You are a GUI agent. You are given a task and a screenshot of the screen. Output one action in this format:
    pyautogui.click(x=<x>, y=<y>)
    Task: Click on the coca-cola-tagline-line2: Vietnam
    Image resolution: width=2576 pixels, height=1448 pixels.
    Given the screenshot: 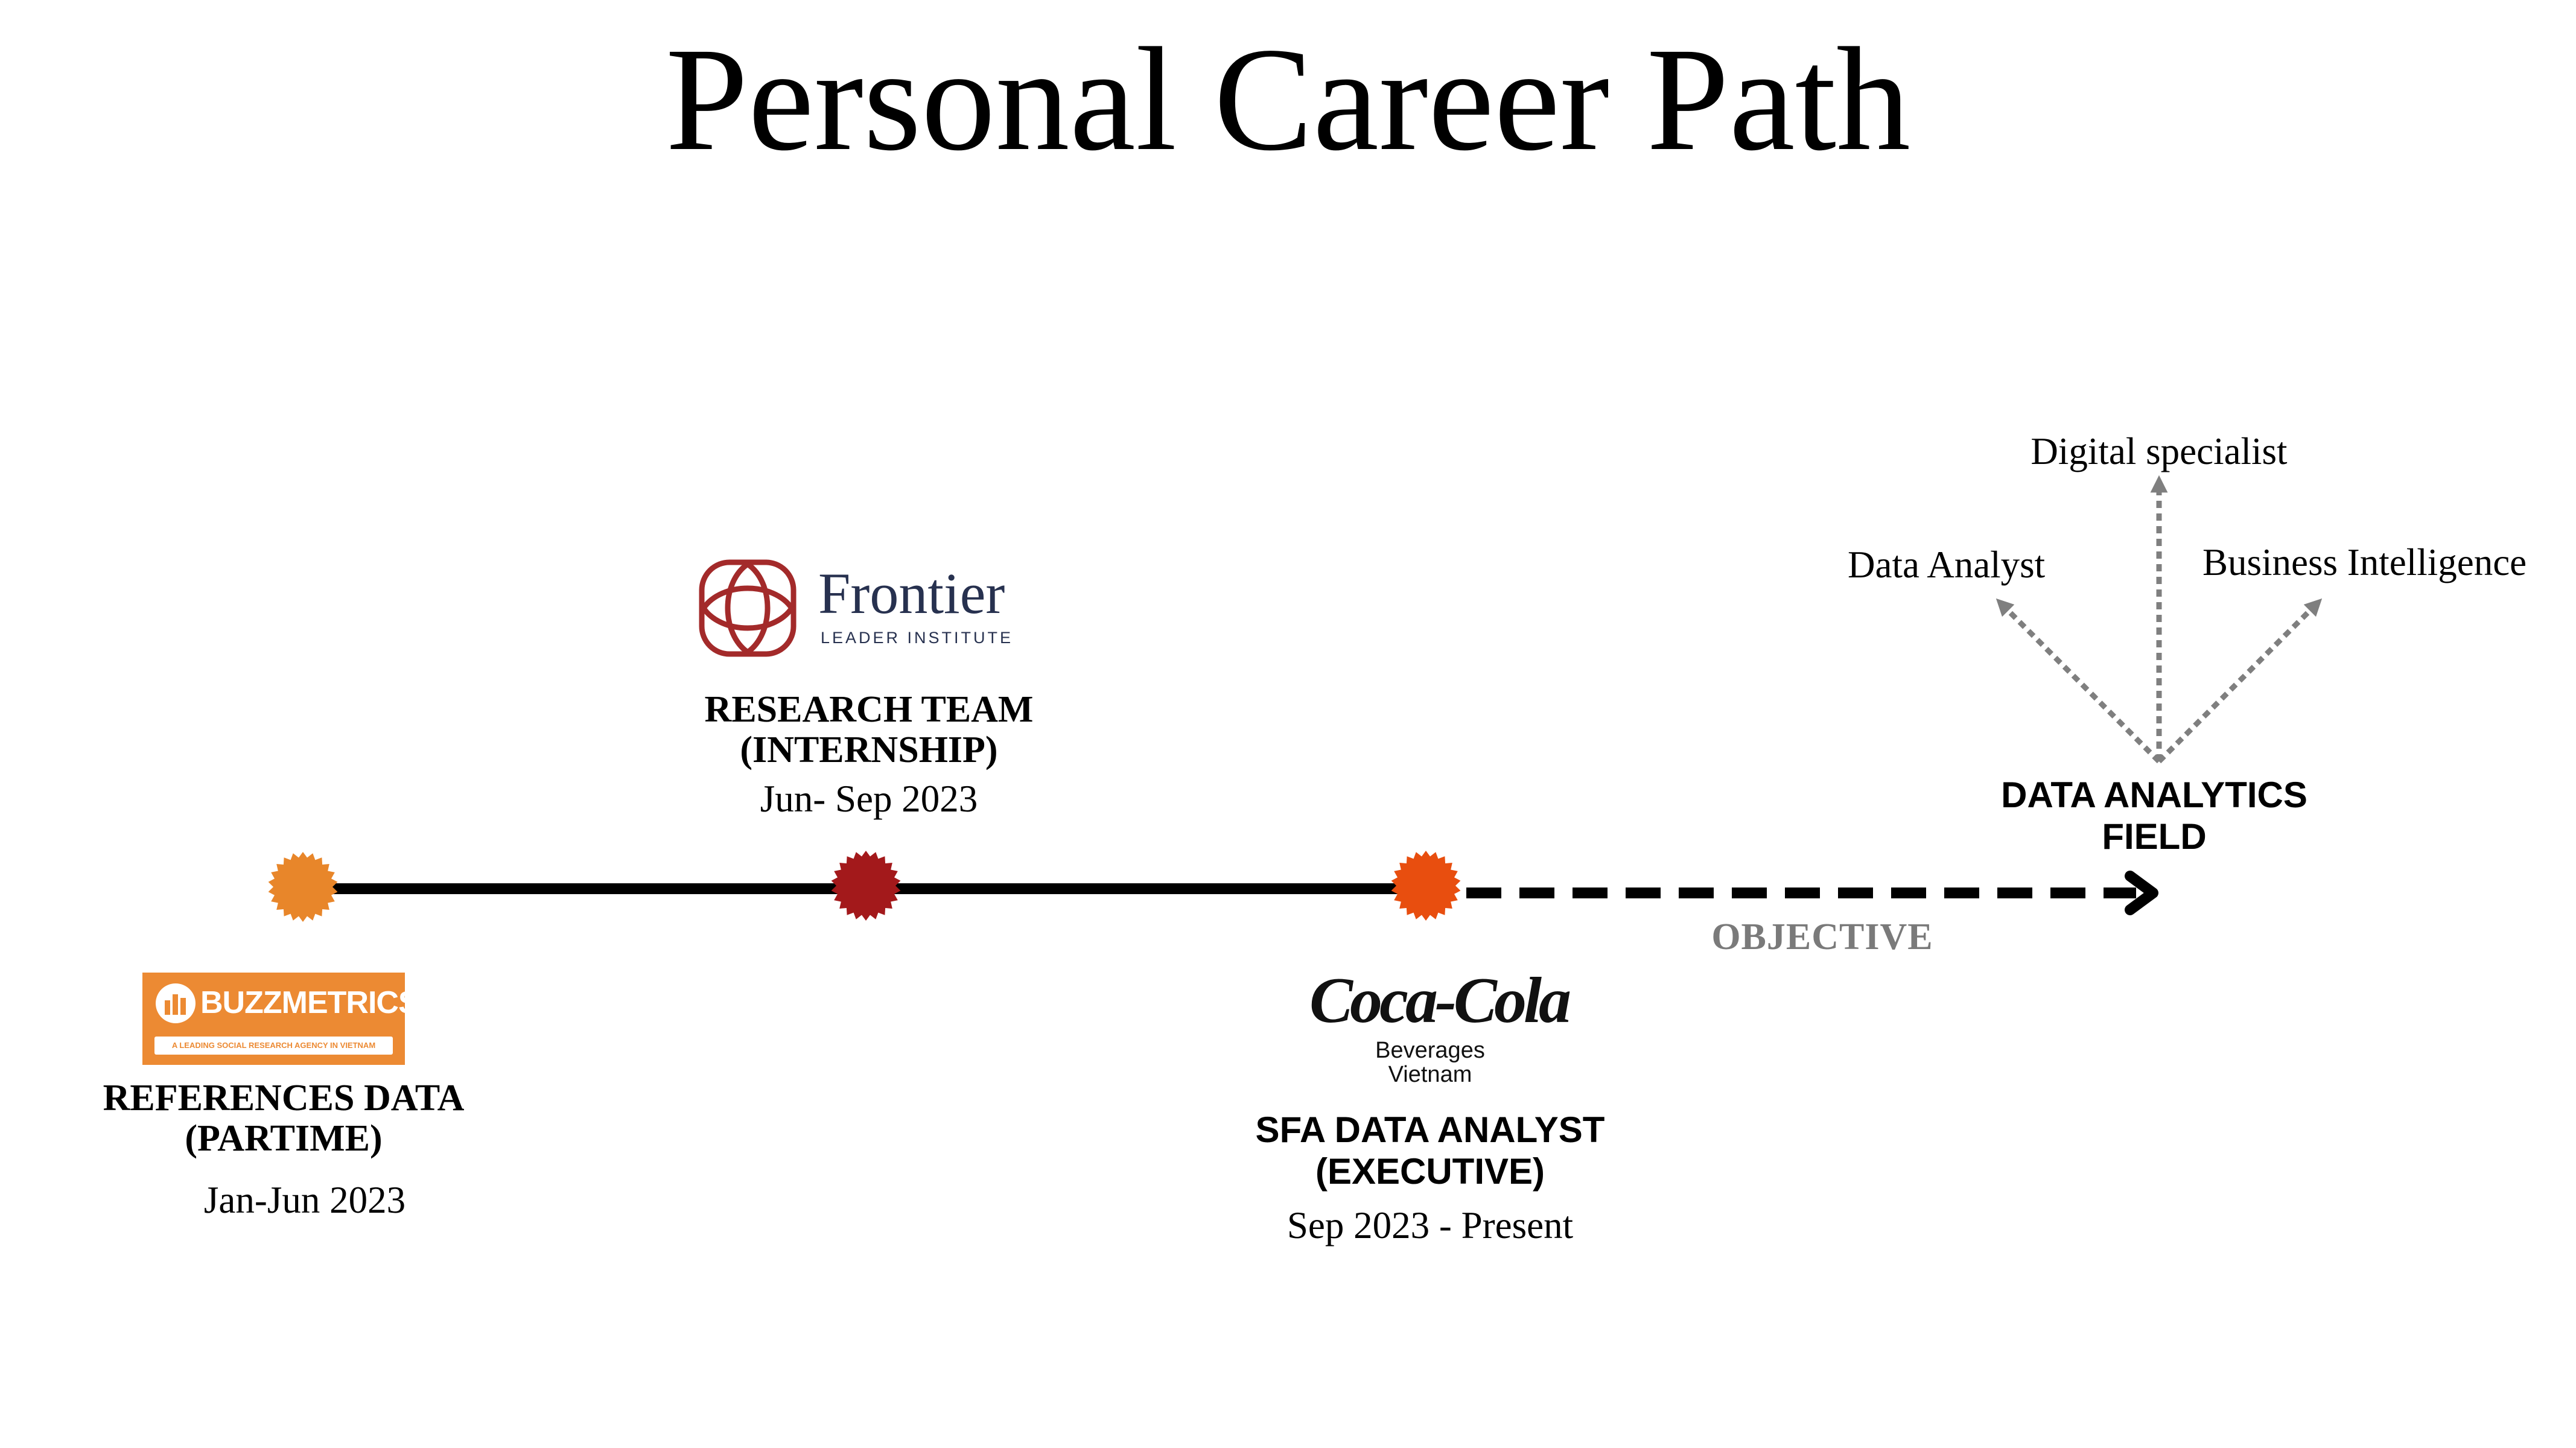 What is the action you would take?
    pyautogui.click(x=1430, y=1074)
    